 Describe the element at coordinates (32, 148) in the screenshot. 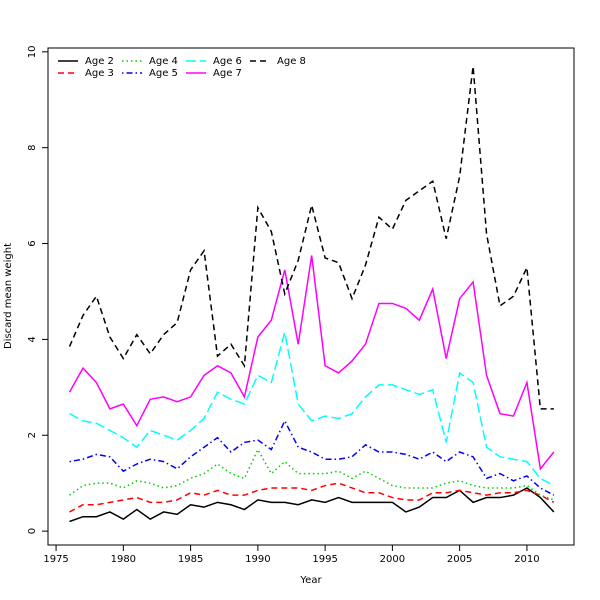

I see `y-tick-label: 8` at that location.